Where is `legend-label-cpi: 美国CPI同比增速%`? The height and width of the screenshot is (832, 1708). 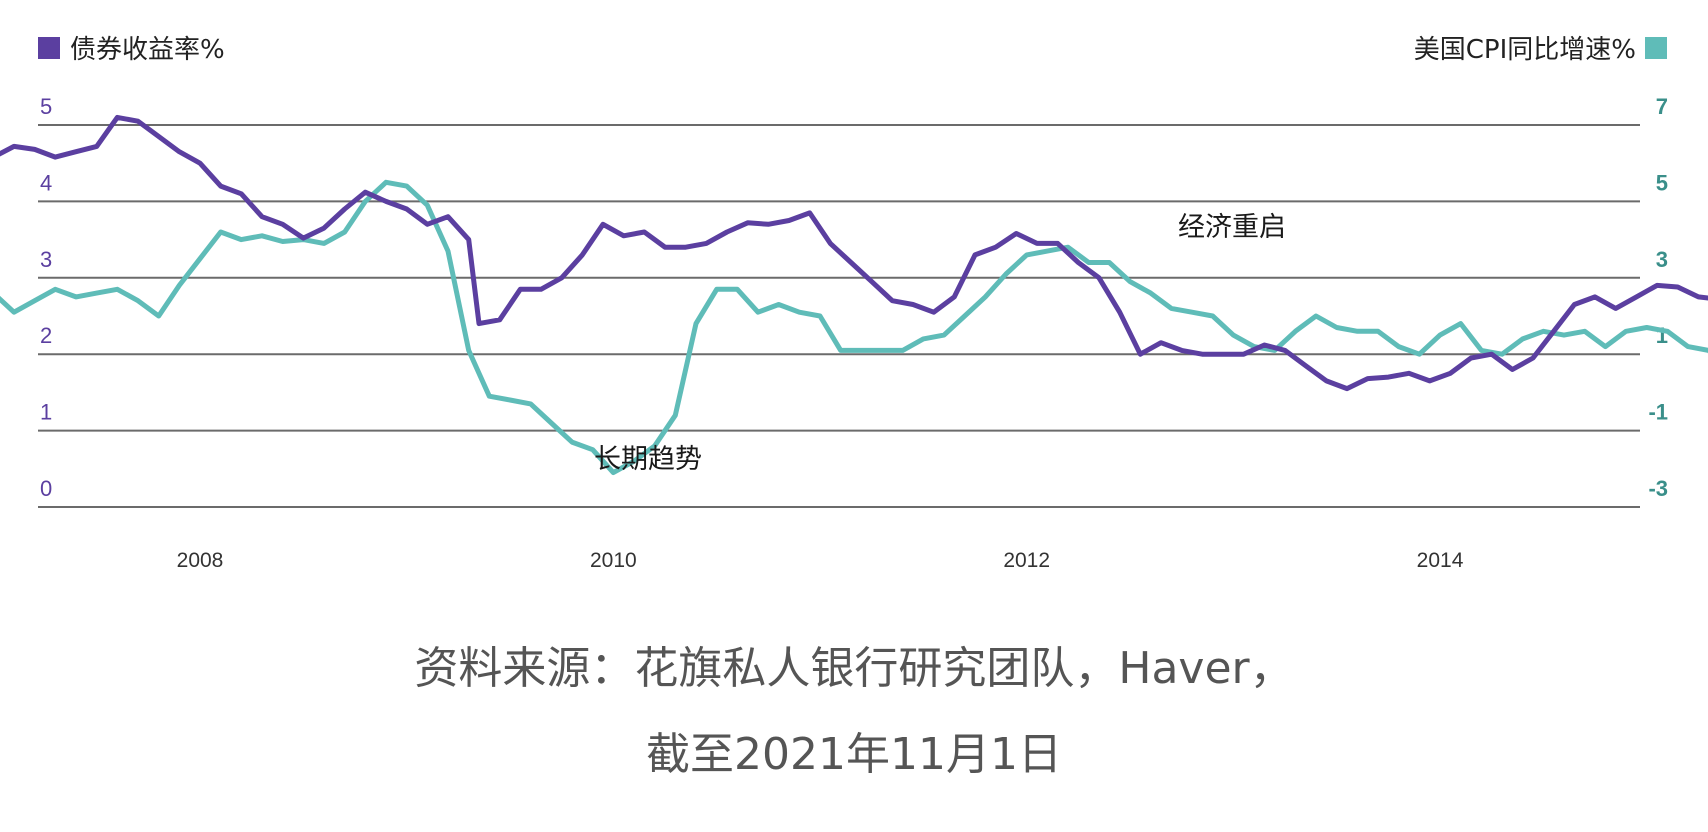
legend-label-cpi: 美国CPI同比增速% is located at coordinates (1525, 50).